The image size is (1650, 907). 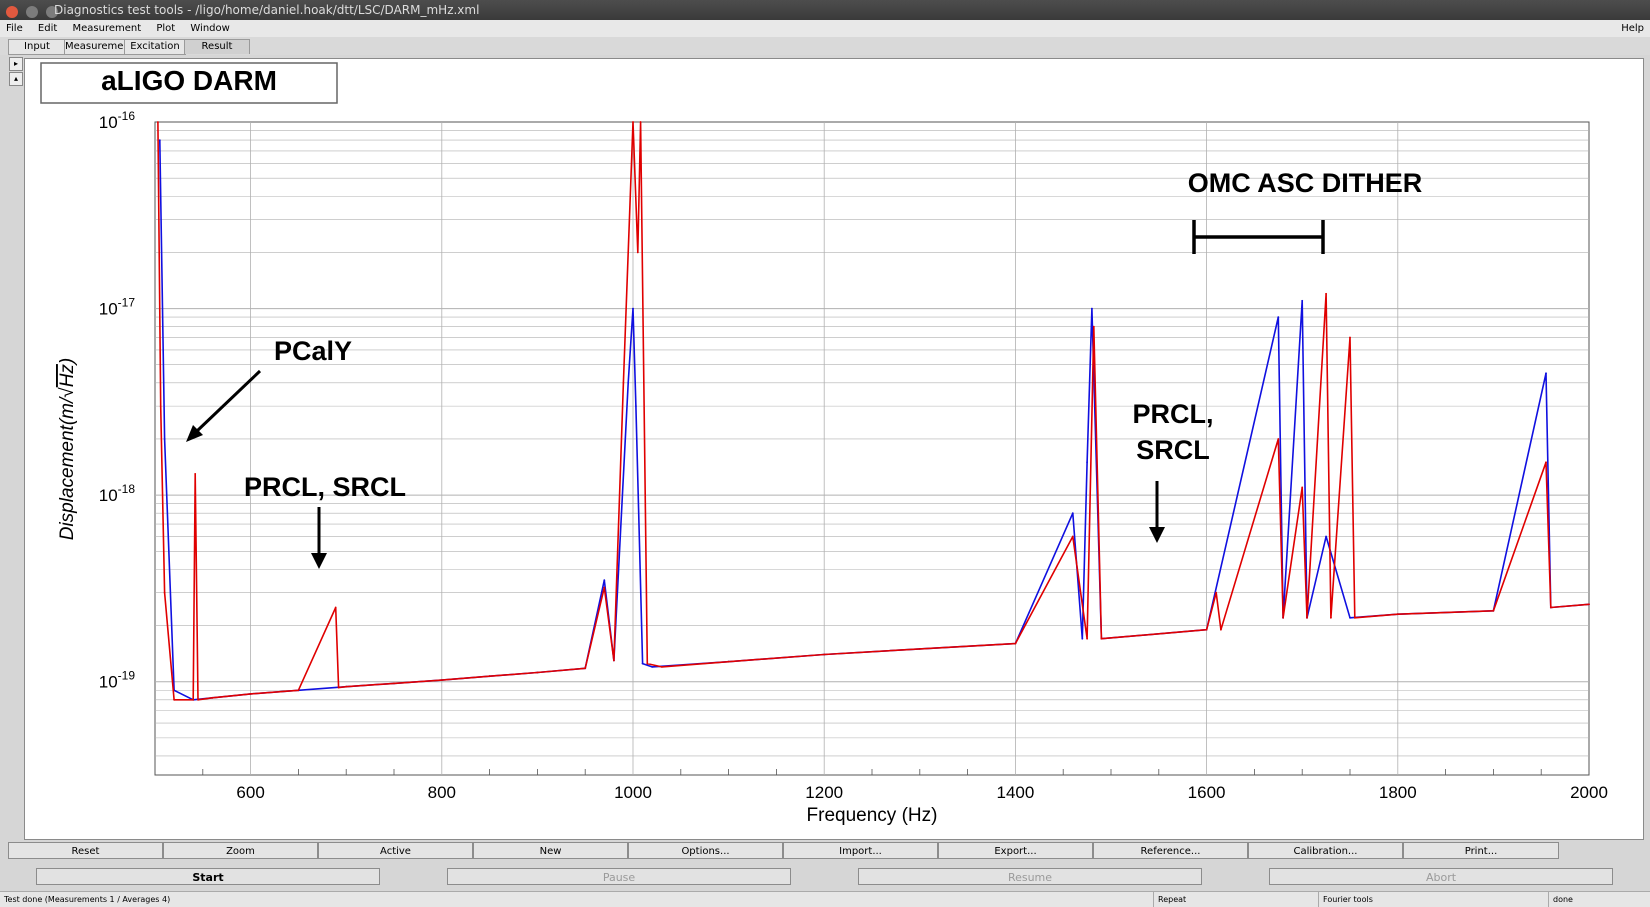 What do you see at coordinates (127, 489) in the screenshot?
I see `y-tick-exponent: -18` at bounding box center [127, 489].